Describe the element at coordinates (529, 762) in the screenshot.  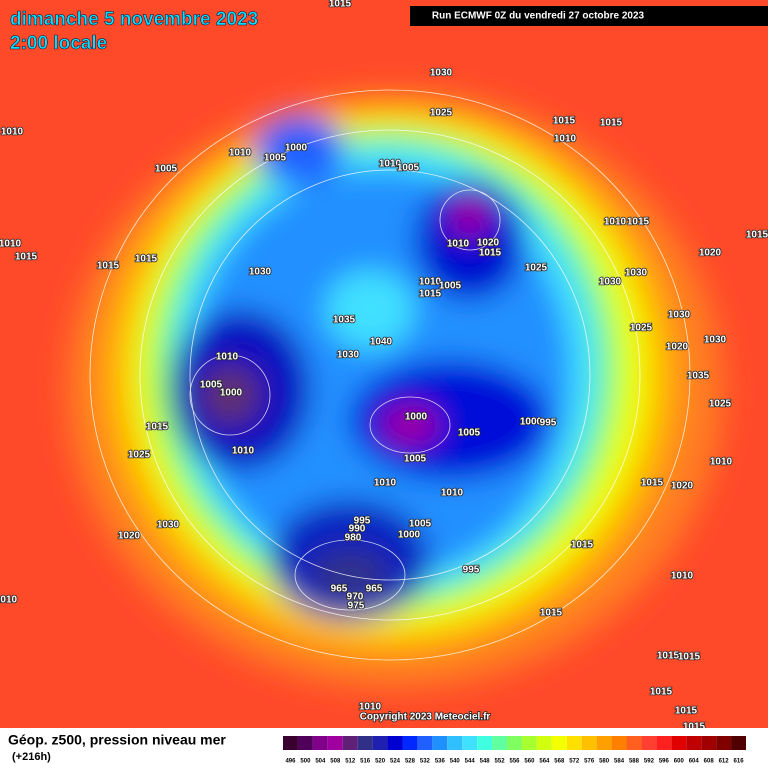
I see `level-label: 560` at that location.